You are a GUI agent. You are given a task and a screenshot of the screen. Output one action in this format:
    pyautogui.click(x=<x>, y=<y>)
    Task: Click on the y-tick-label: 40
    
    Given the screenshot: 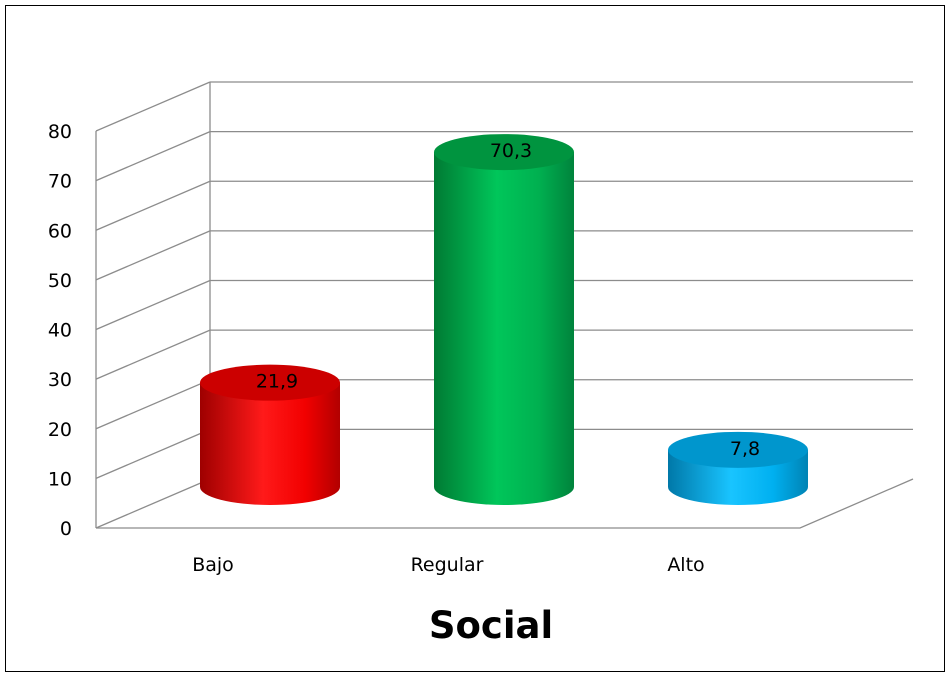 What is the action you would take?
    pyautogui.click(x=60, y=331)
    